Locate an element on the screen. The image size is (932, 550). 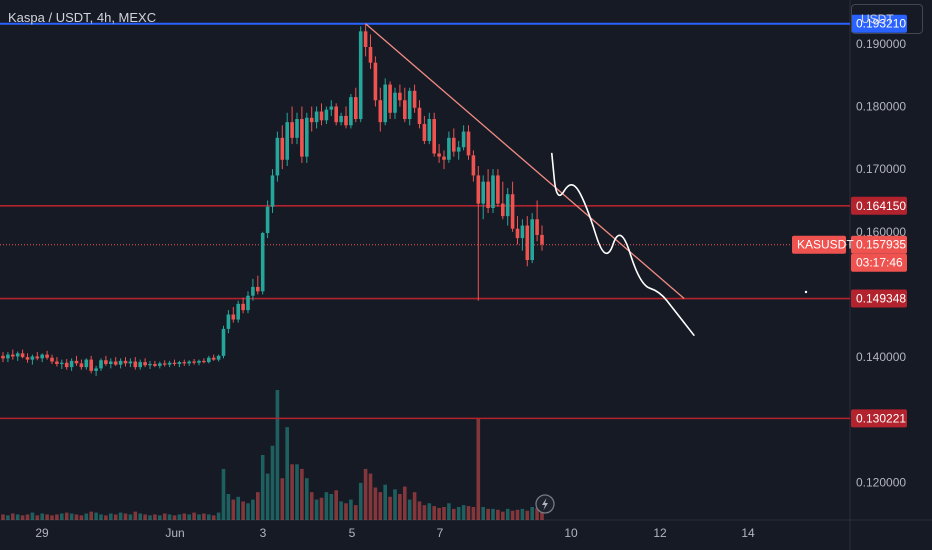
level-price-tag-text: 0.164150 is located at coordinates (881, 206).